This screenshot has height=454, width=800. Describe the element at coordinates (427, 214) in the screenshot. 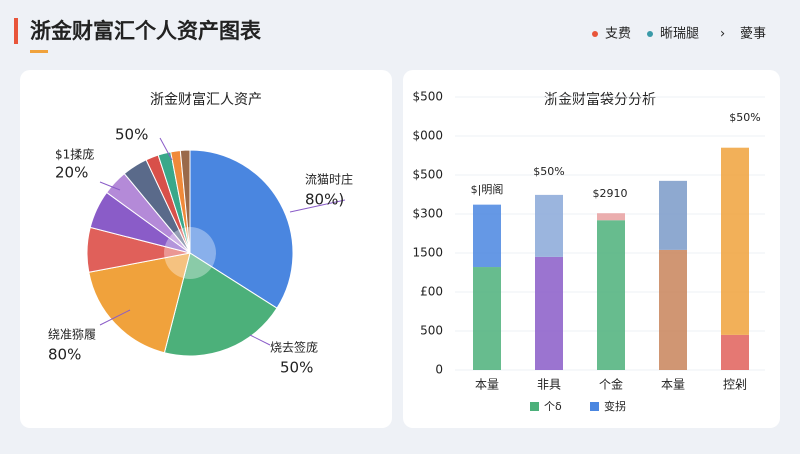

I see `y-tick-label: $300` at that location.